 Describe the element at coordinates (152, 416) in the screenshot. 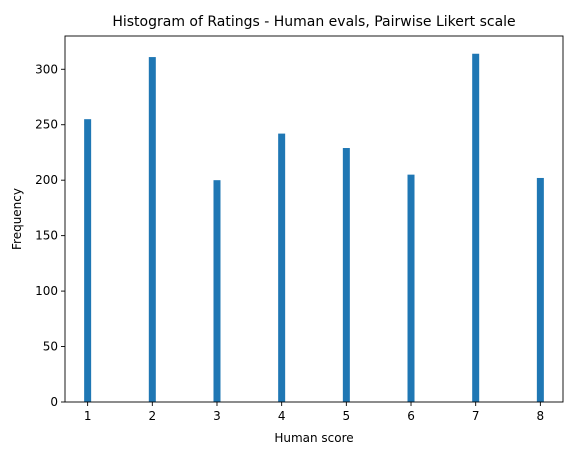

I see `x-tick-label: 2` at that location.